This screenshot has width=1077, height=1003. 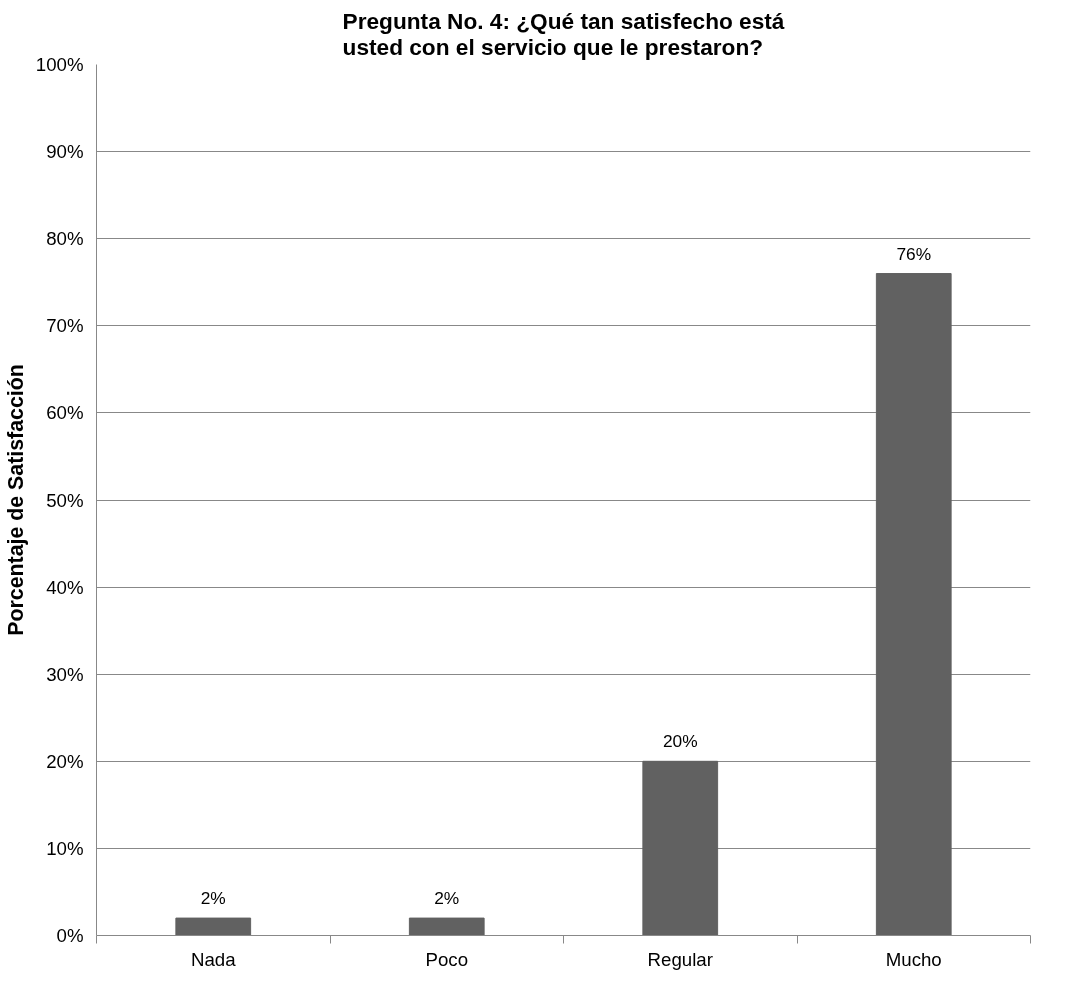 What do you see at coordinates (70, 935) in the screenshot?
I see `y-tick-label: 0%` at bounding box center [70, 935].